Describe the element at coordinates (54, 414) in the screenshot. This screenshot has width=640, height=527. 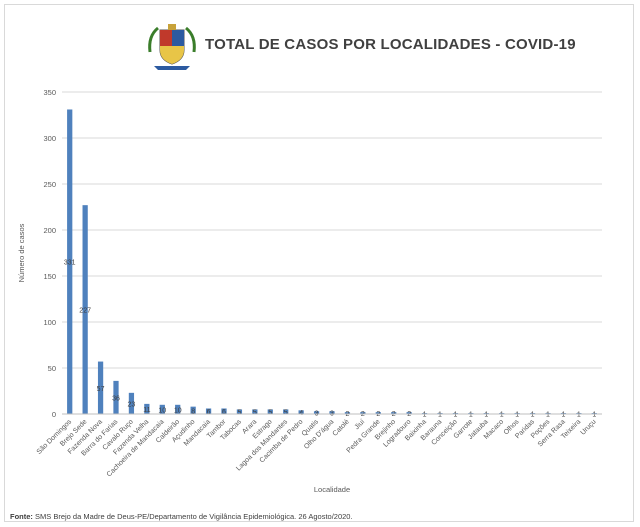
I see `y-tick-label: 0` at that location.